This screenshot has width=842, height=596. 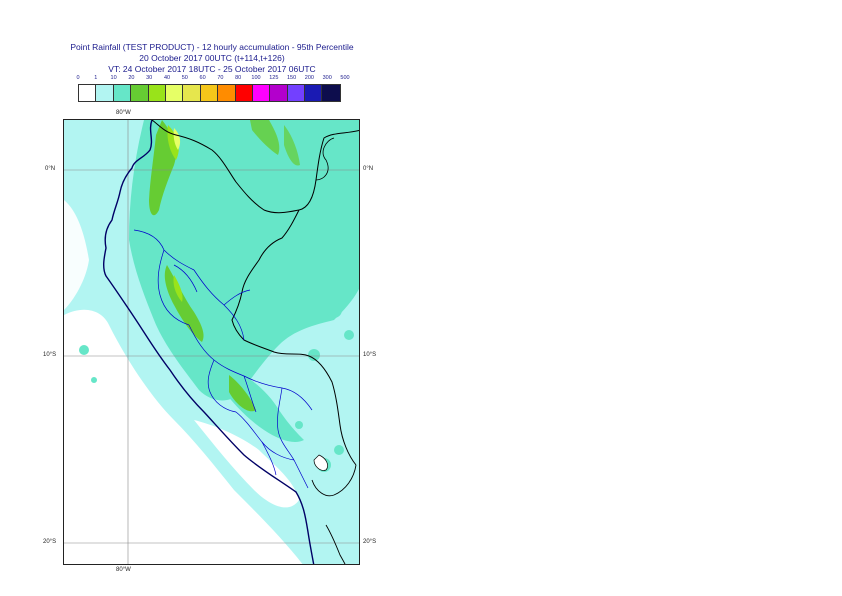 What do you see at coordinates (78, 78) in the screenshot?
I see `legend-threshold-label: 0` at bounding box center [78, 78].